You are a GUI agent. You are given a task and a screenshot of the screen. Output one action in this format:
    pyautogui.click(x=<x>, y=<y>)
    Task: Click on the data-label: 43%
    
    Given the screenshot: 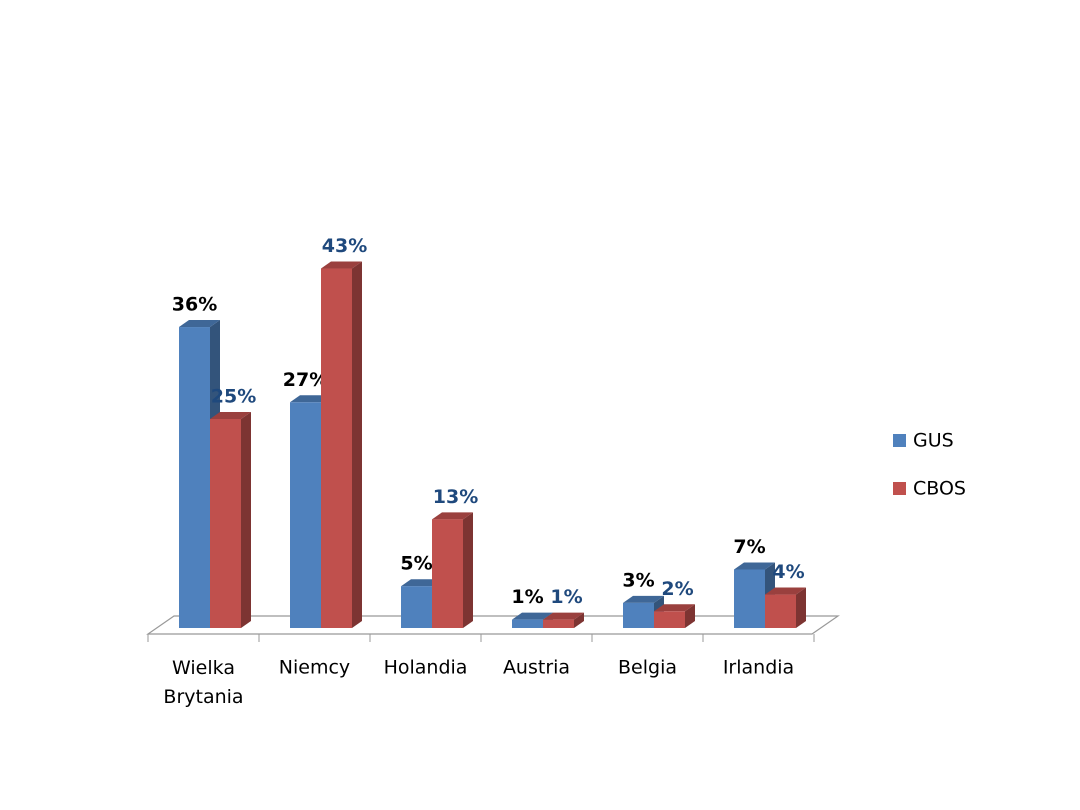 What is the action you would take?
    pyautogui.click(x=344, y=246)
    